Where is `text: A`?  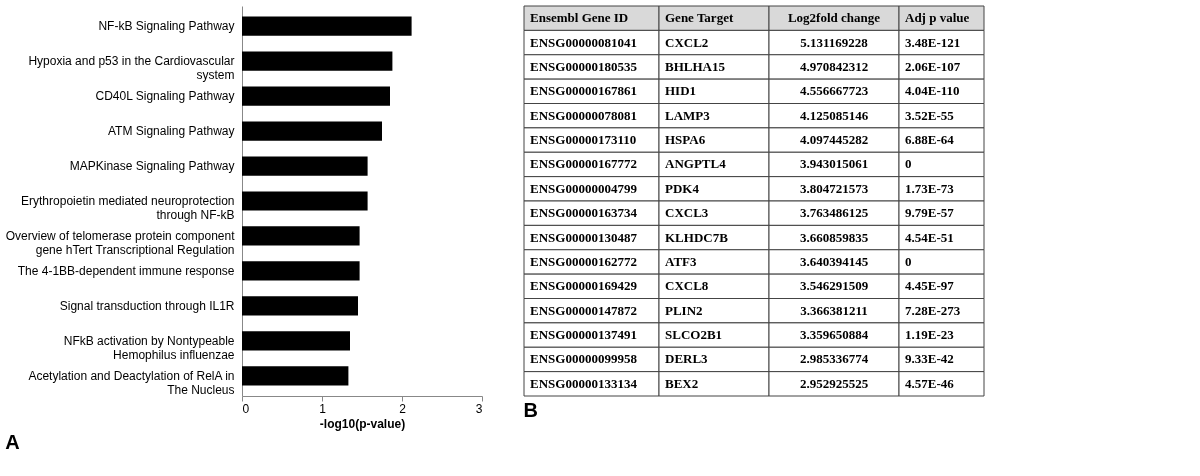 text: A is located at coordinates (12, 442).